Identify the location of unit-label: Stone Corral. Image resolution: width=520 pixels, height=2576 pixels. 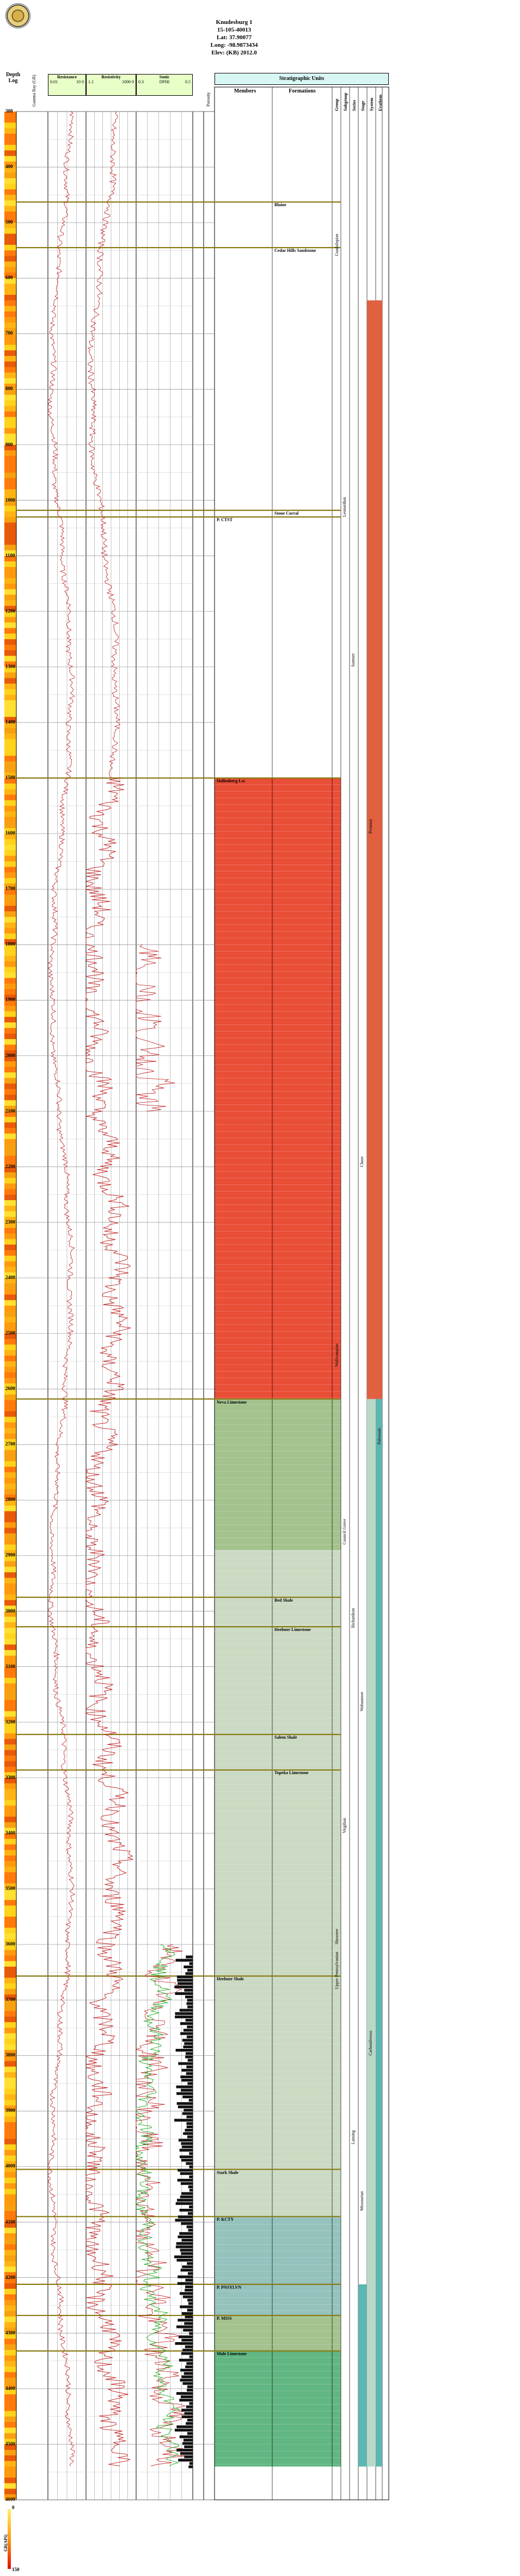
(286, 513).